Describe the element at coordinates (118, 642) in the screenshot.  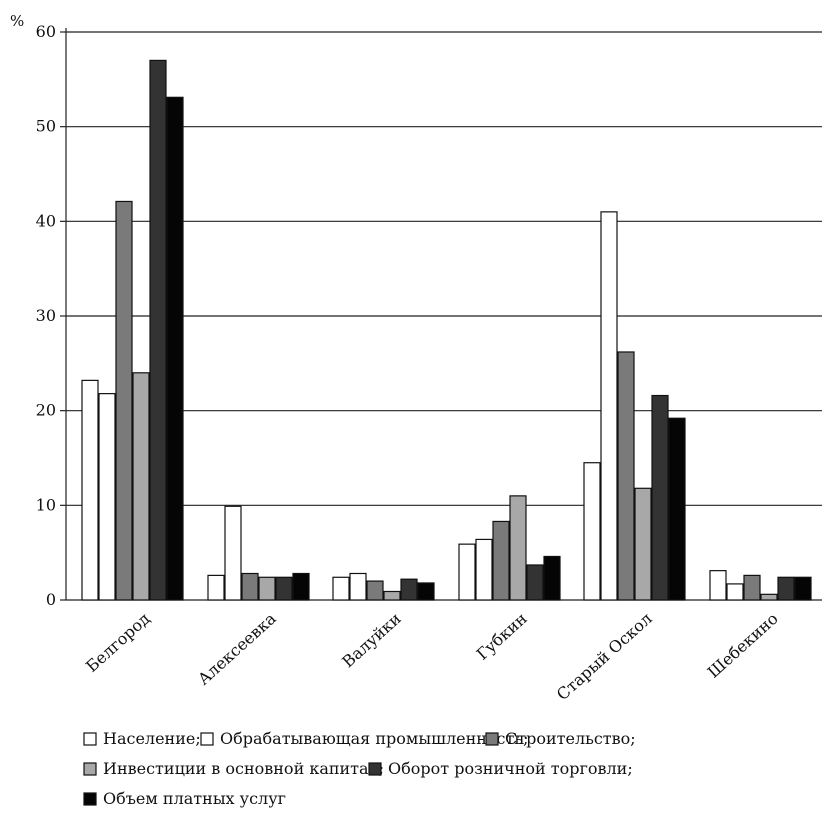
I see `x-tick-label: Белгород` at that location.